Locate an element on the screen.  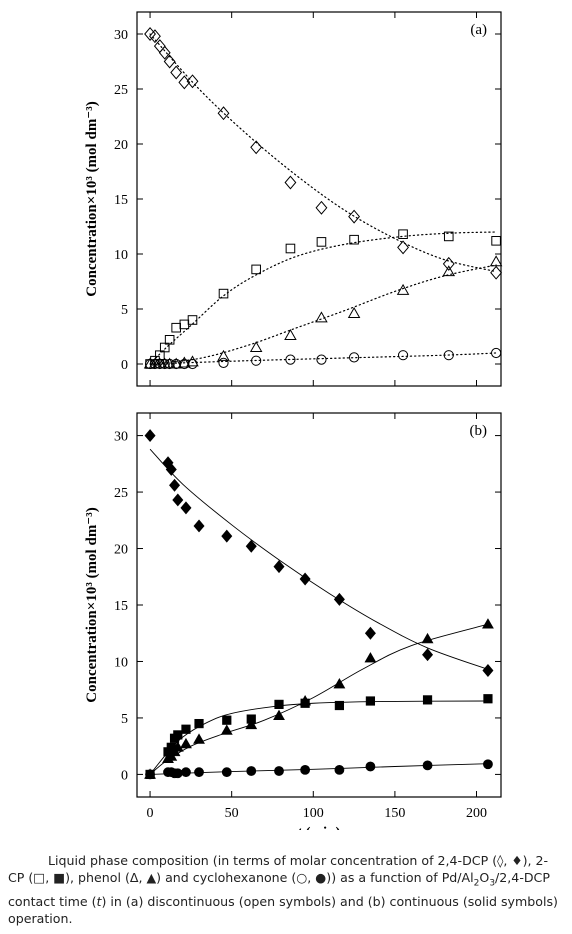
y-tick-label: 25 is located at coordinates (121, 90).